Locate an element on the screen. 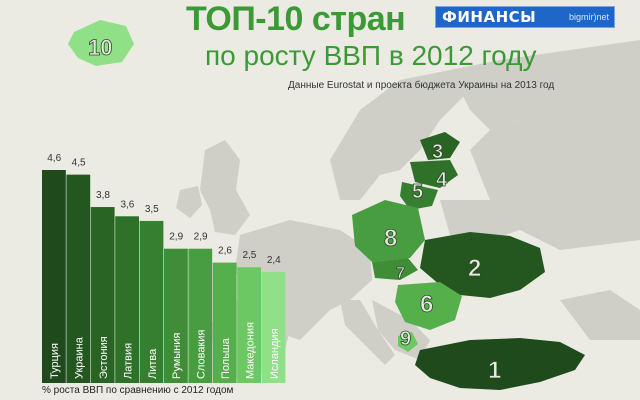  brand-name: ФИНАНСЫ is located at coordinates (489, 17).